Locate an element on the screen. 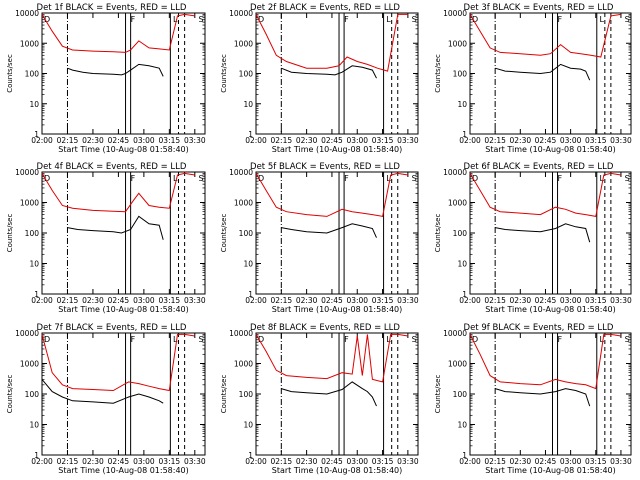 This screenshot has width=640, height=480. chart-title: Det 3f BLACK = Events, RED = LLD is located at coordinates (539, 8).